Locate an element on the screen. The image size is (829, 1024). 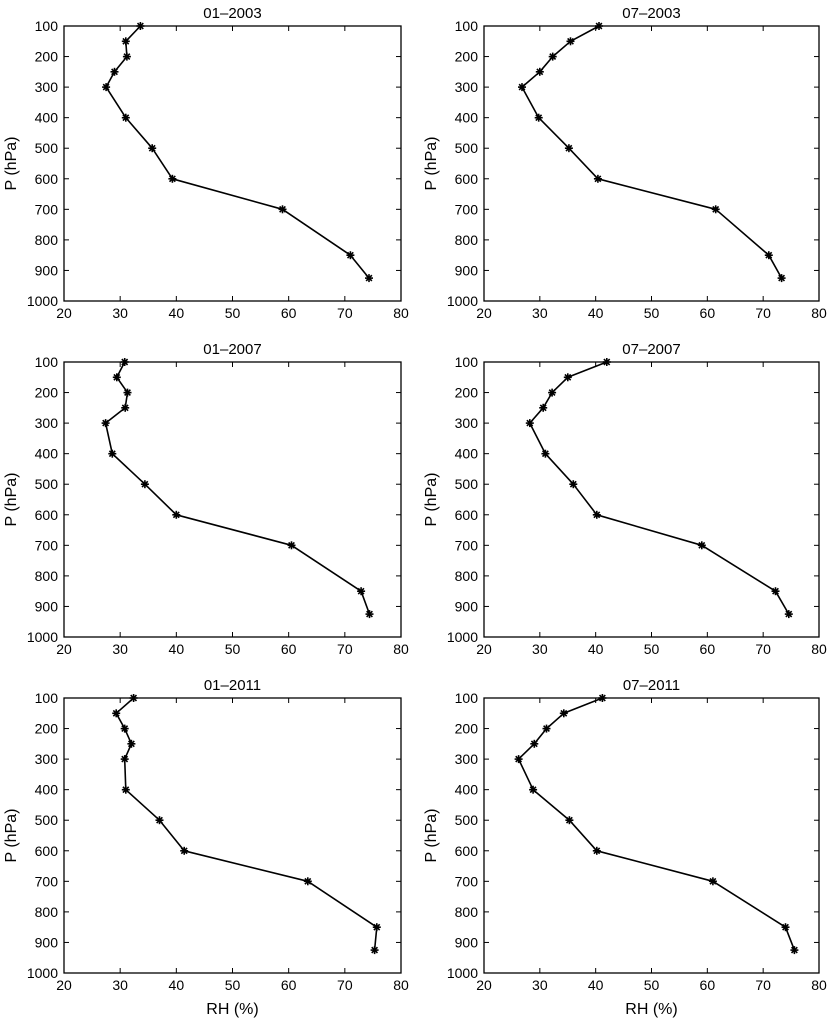
chart-title: 07–2007 is located at coordinates (651, 349).